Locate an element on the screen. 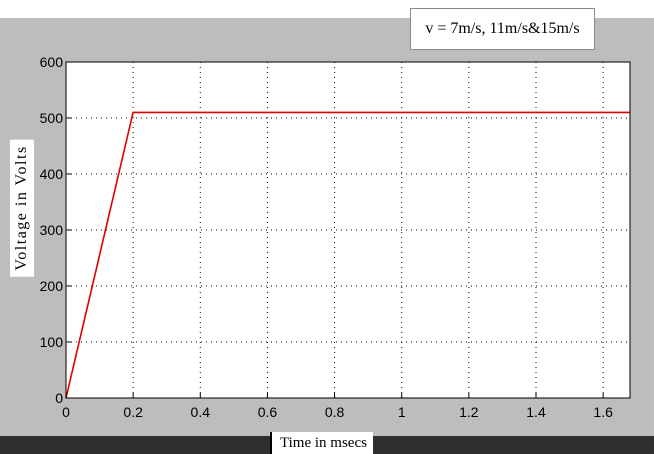 The image size is (654, 454). y-tick-label: 300 is located at coordinates (52, 230).